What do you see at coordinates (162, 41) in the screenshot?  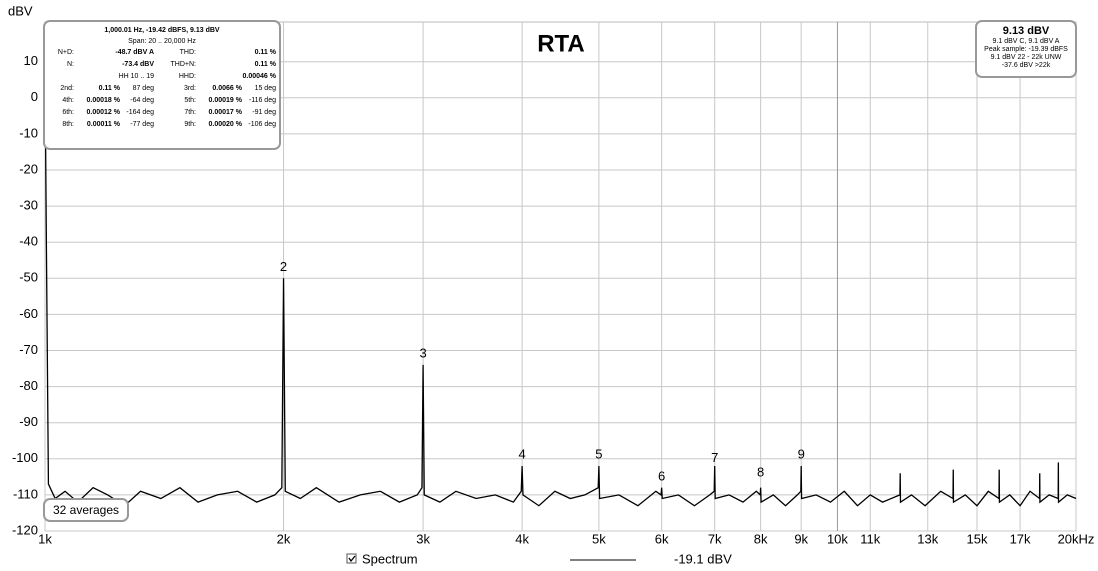 I see `info-span: Span: 20 .. 20,000 Hz` at bounding box center [162, 41].